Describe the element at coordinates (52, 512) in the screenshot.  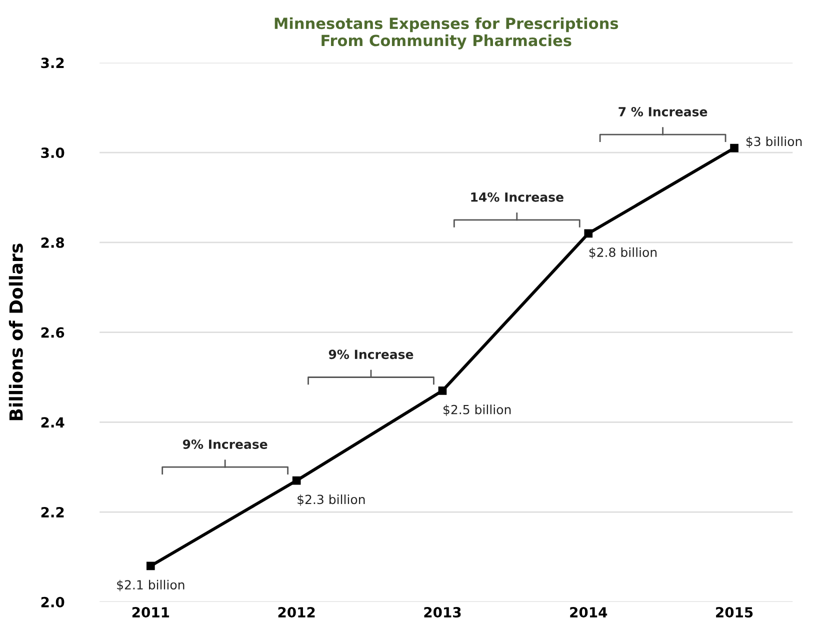
I see `text: 2.2` at that location.